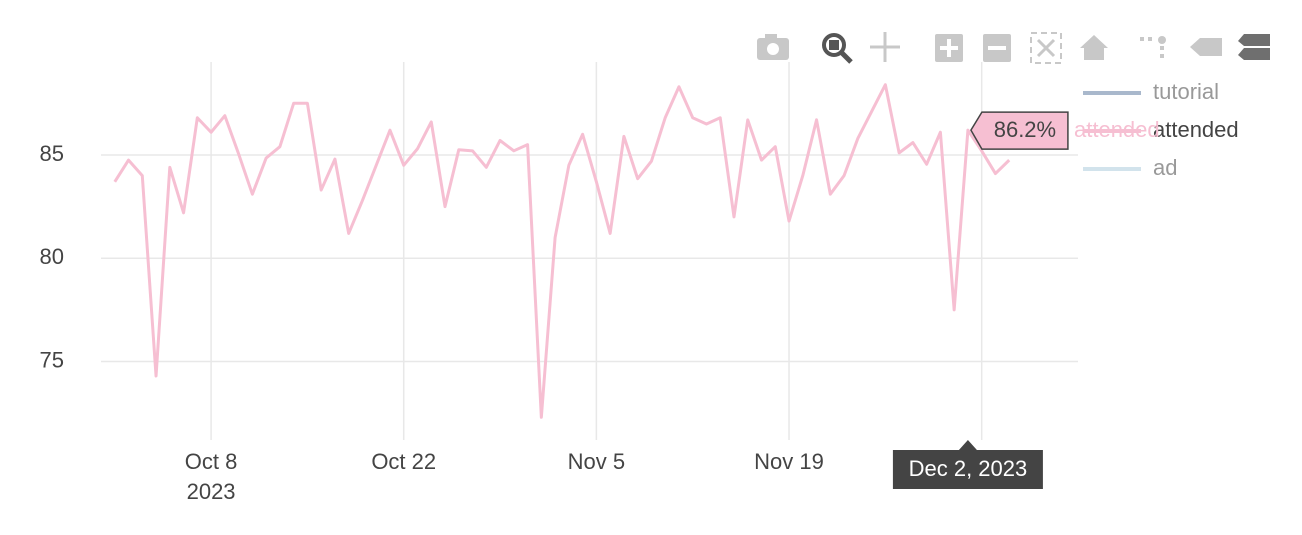 The height and width of the screenshot is (535, 1302). Describe the element at coordinates (52, 153) in the screenshot. I see `y-tick-label: 85` at that location.